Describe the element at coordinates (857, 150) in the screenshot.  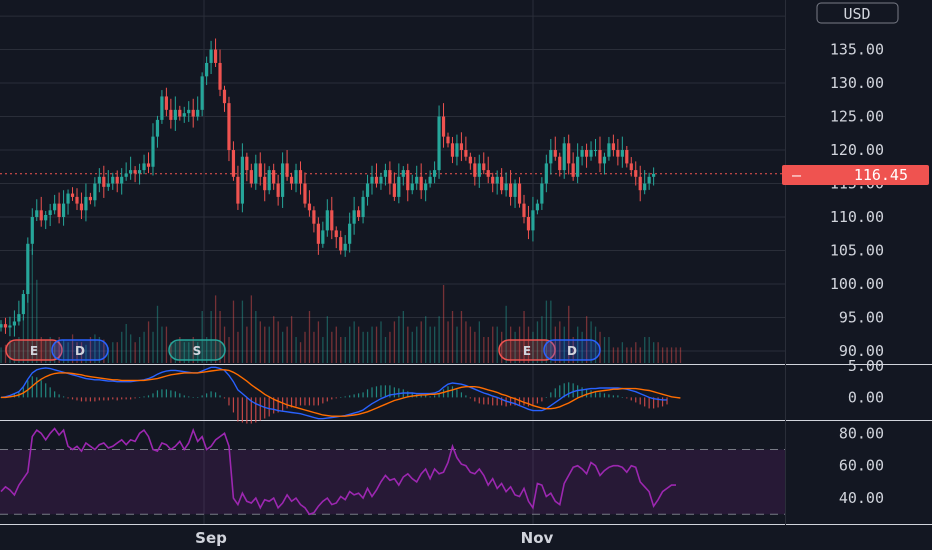
I see `price-tick-label: 120.00` at that location.